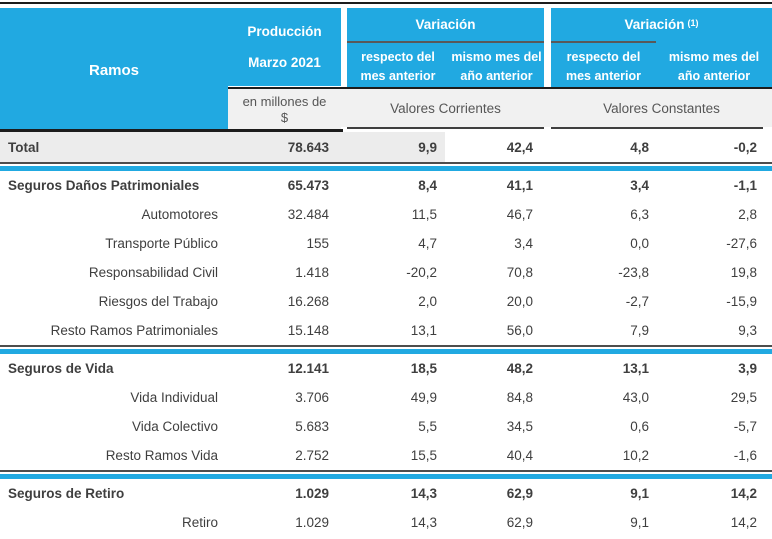 The width and height of the screenshot is (772, 539). Describe the element at coordinates (284, 117) in the screenshot. I see `unit-line2: $` at that location.